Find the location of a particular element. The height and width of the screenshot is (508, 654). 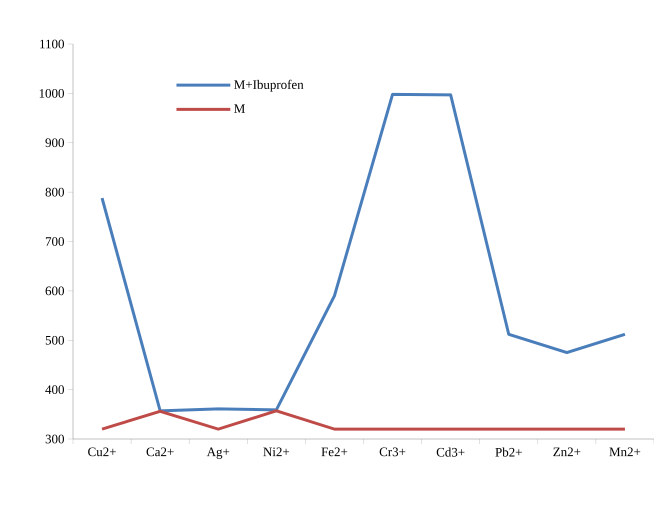

y-tick-label: 1100 is located at coordinates (52, 44).